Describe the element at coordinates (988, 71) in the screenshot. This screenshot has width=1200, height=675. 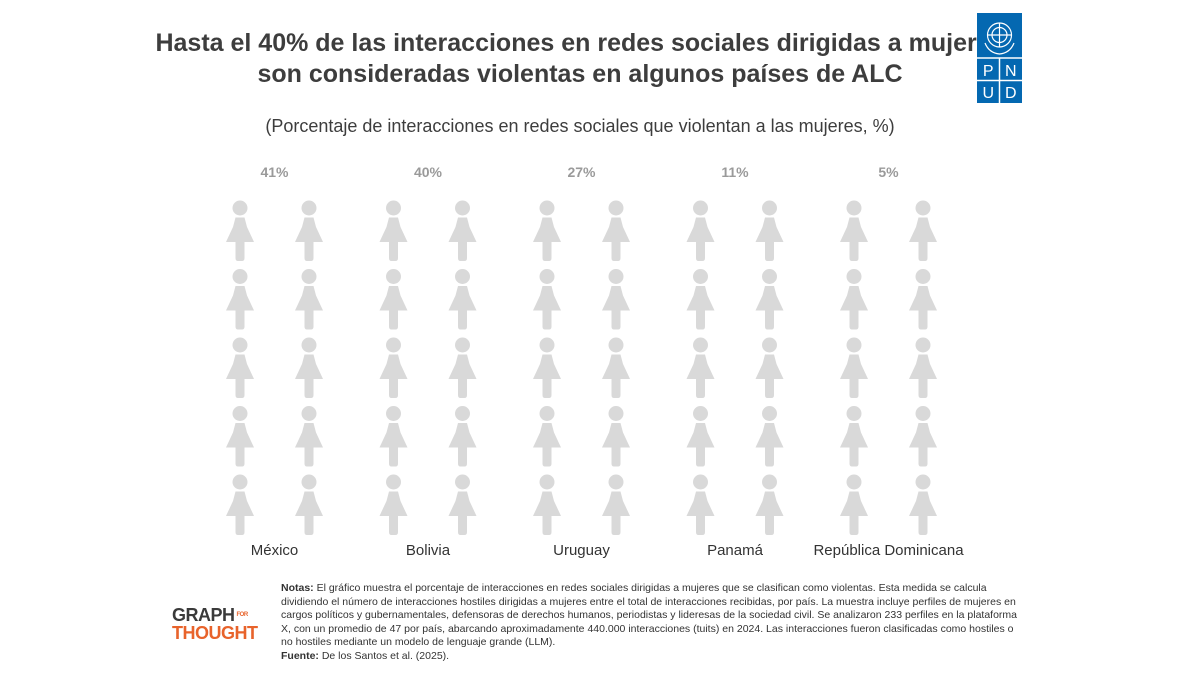
I see `logo-letter-p: P` at that location.